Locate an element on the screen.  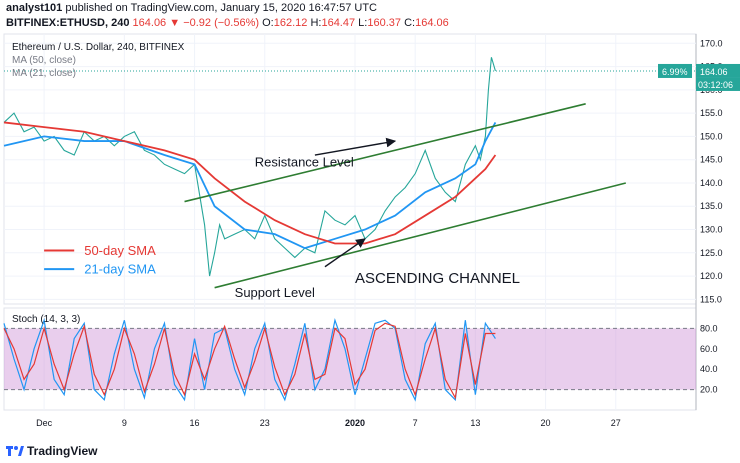
countdown-label: 03:12:06 is located at coordinates (715, 85).